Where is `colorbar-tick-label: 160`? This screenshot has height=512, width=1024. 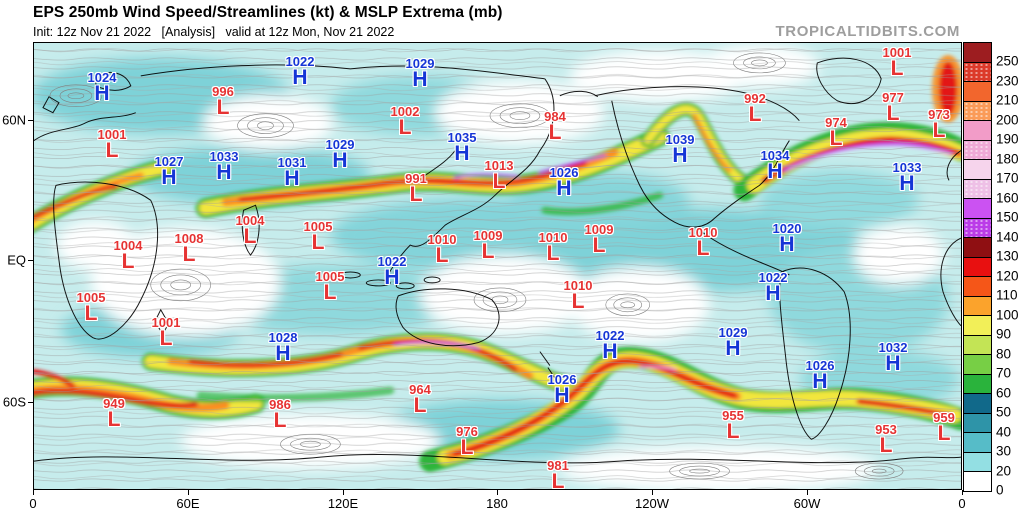
colorbar-tick-label: 160 is located at coordinates (1007, 198).